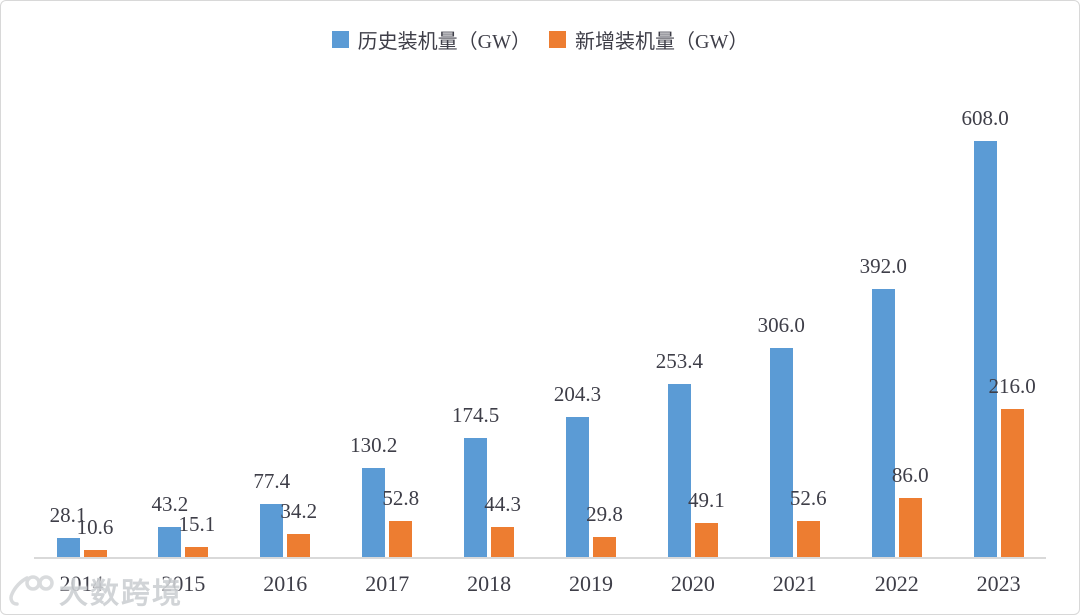 The height and width of the screenshot is (615, 1080). What do you see at coordinates (476, 497) in the screenshot?
I see `bar-history-2018` at bounding box center [476, 497].